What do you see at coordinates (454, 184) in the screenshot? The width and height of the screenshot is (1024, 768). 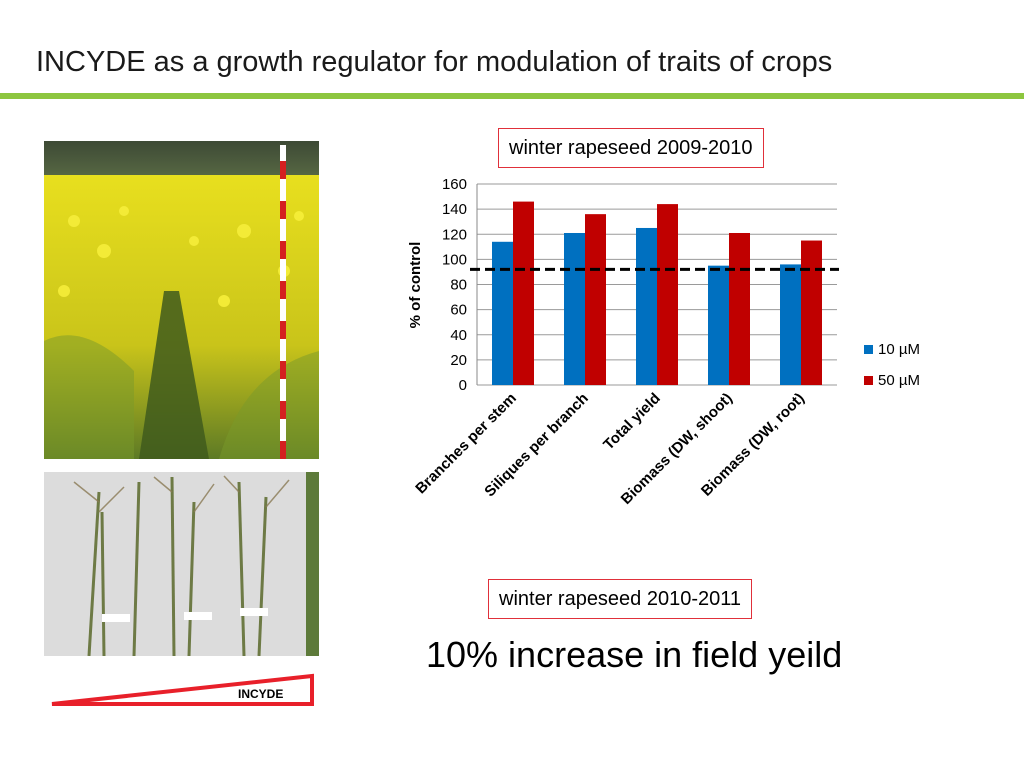 I see `y-tick-label: 160` at bounding box center [454, 184].